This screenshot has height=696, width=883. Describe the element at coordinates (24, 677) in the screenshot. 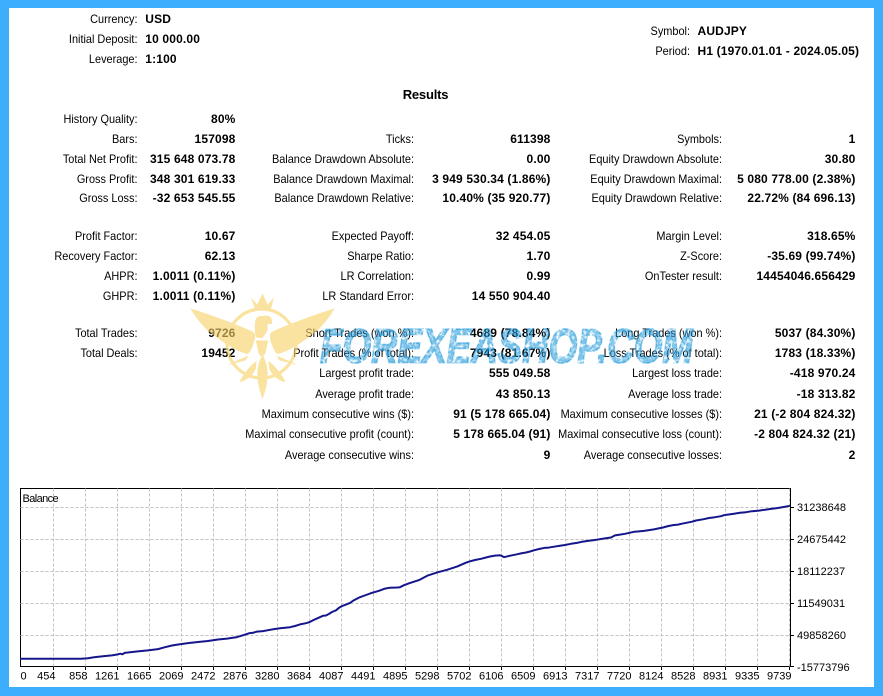

I see `svg-text: 0` at that location.